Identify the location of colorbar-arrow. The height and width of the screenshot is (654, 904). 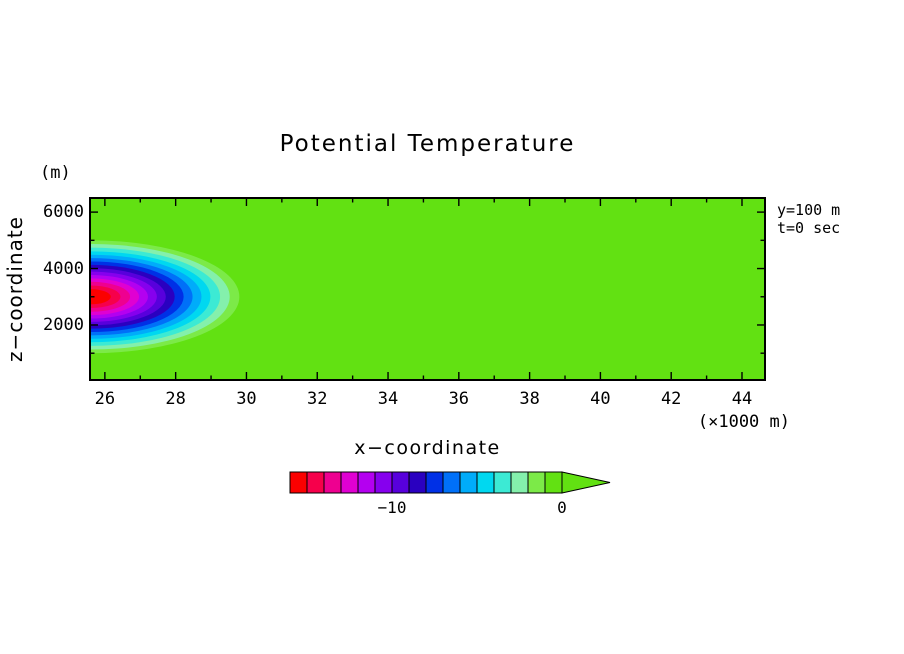
(586, 482).